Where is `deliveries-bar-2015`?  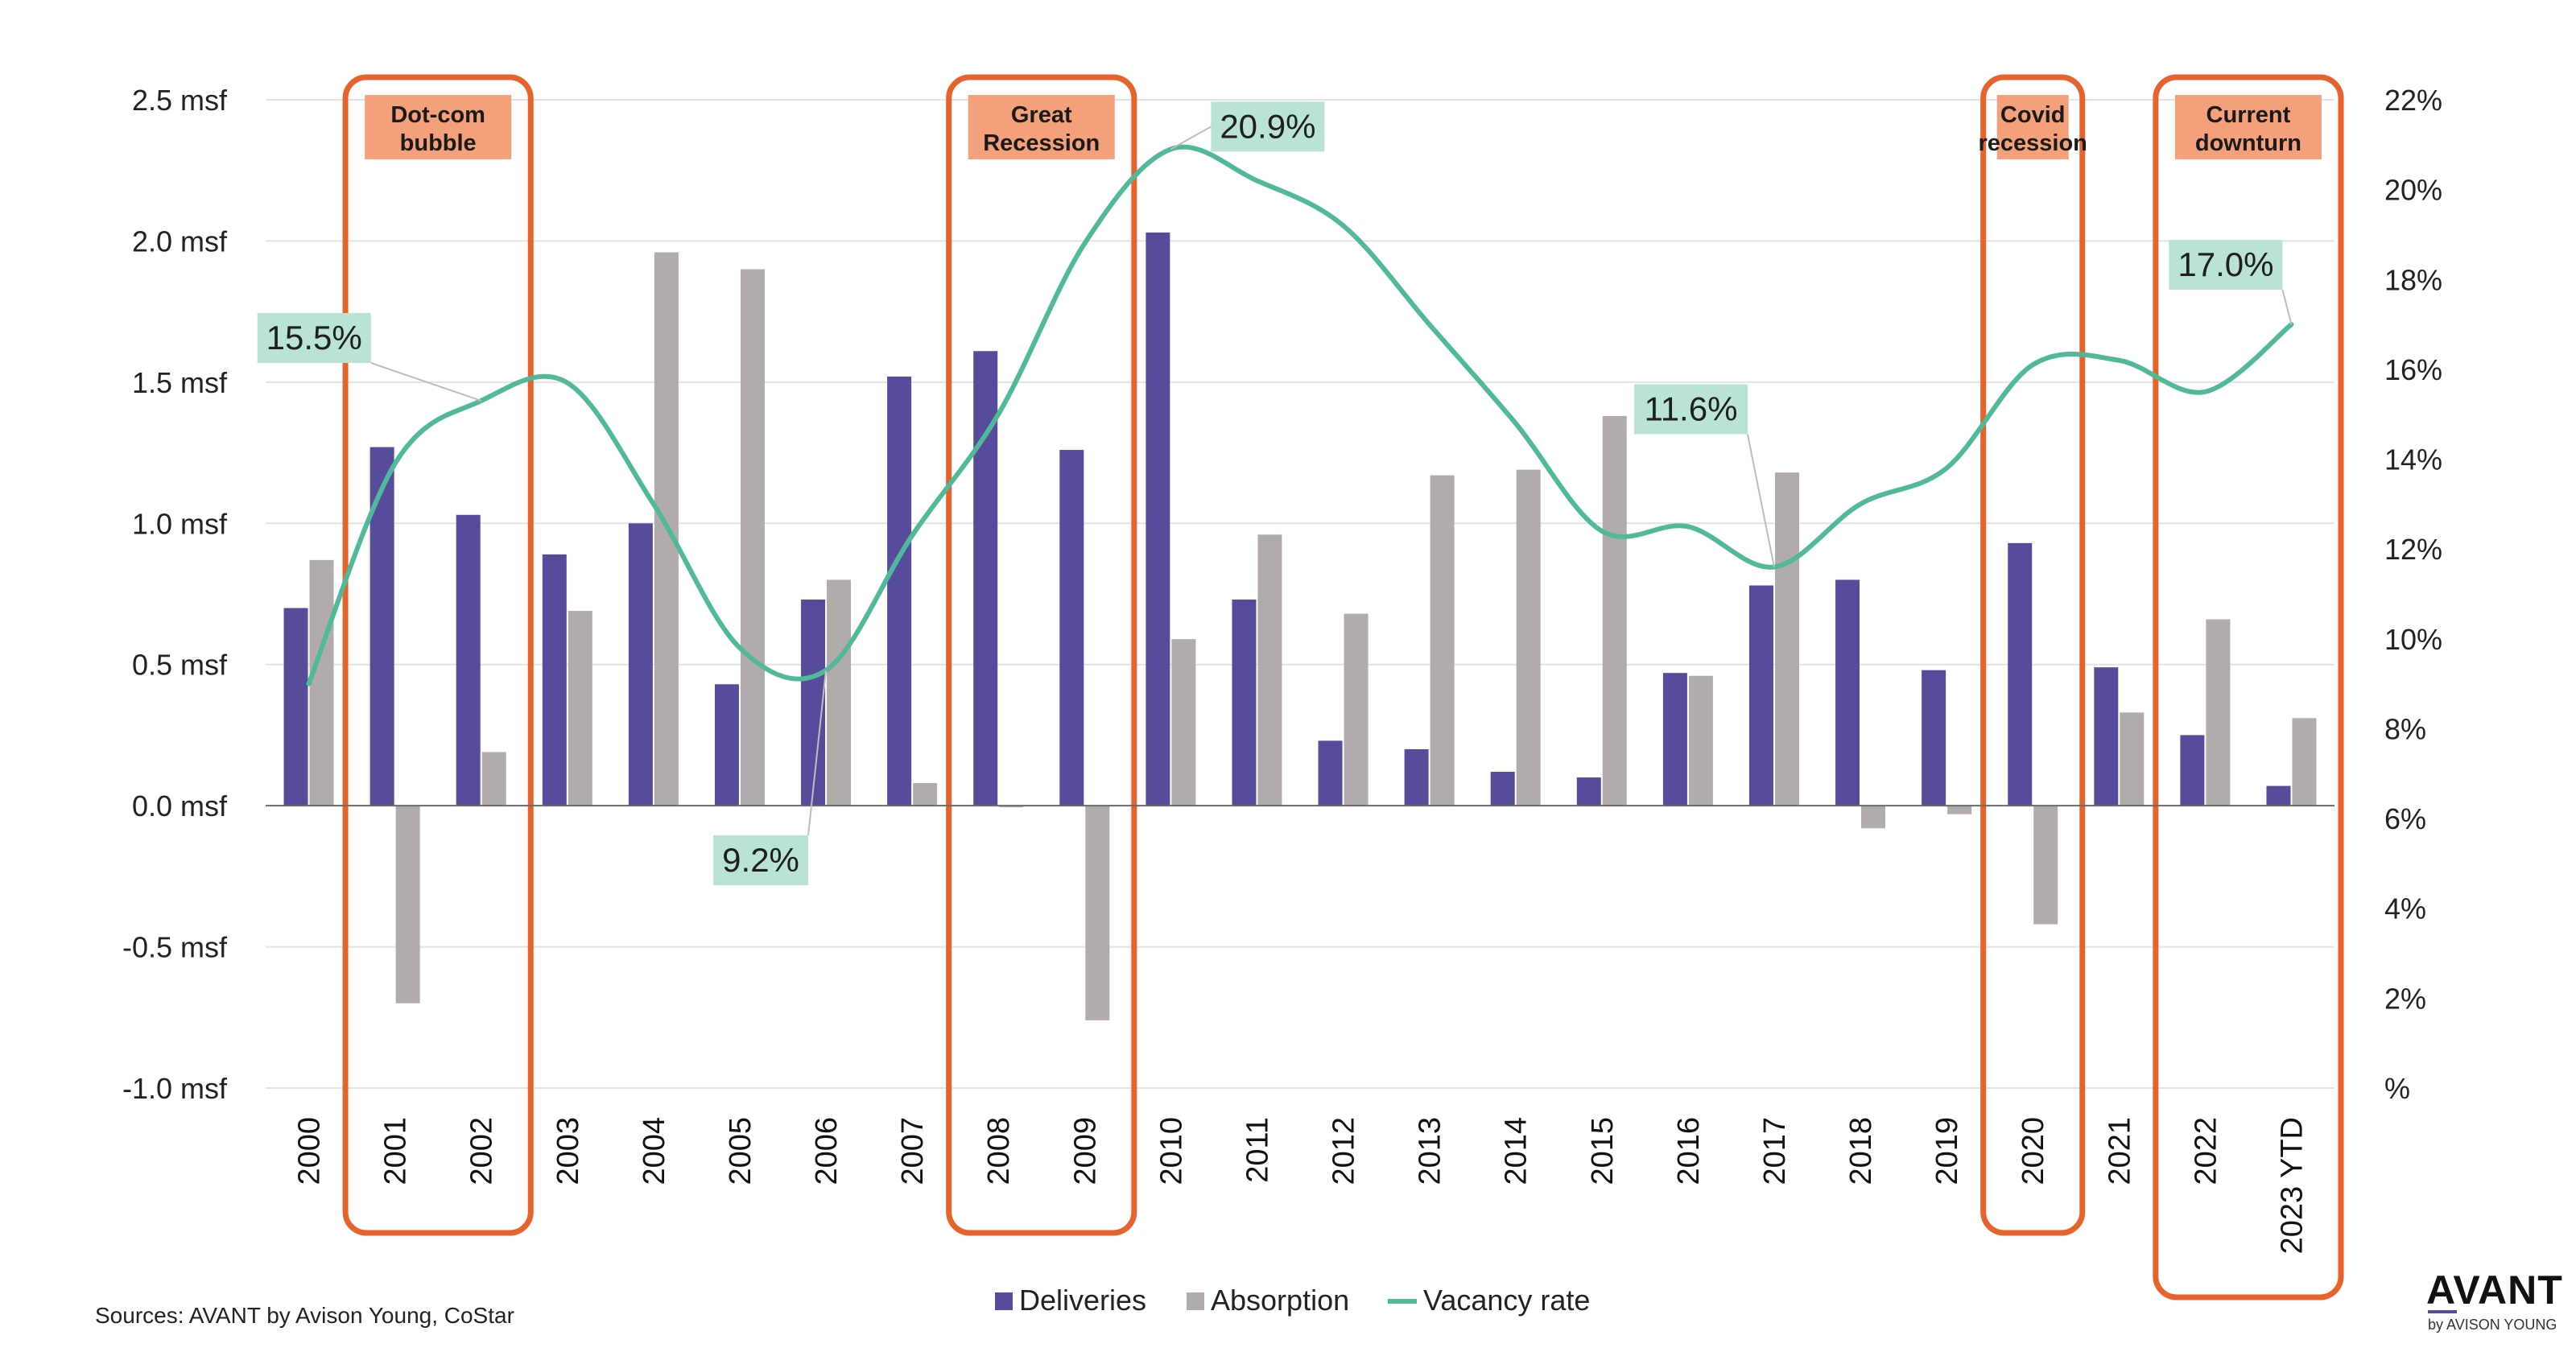
deliveries-bar-2015 is located at coordinates (1588, 791).